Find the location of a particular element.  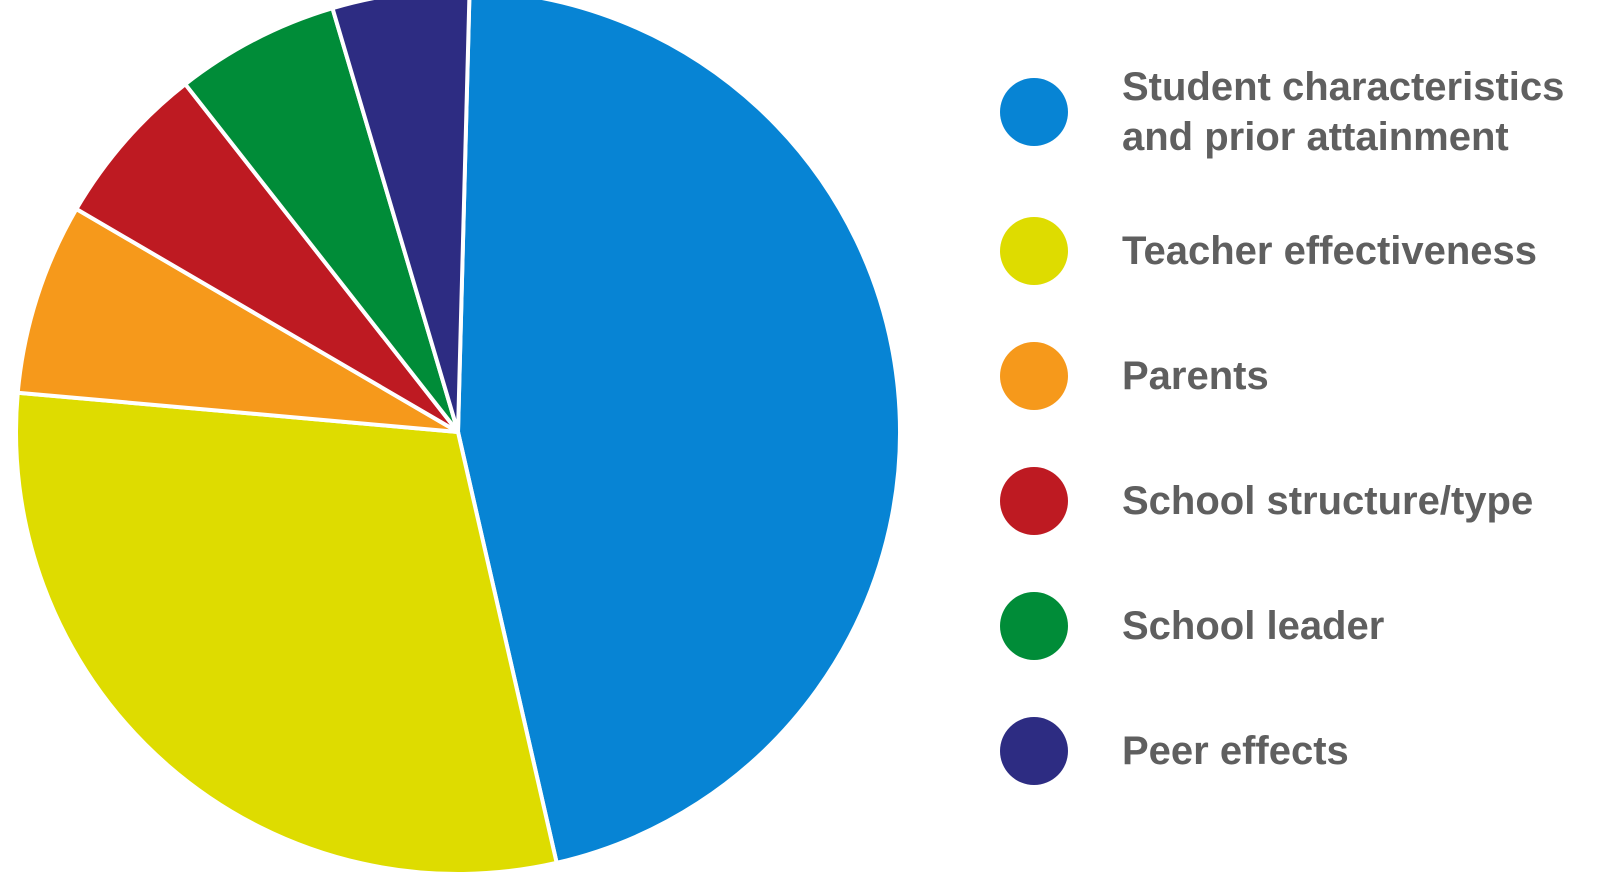

pie-slice-peer-effects is located at coordinates (401, 217).